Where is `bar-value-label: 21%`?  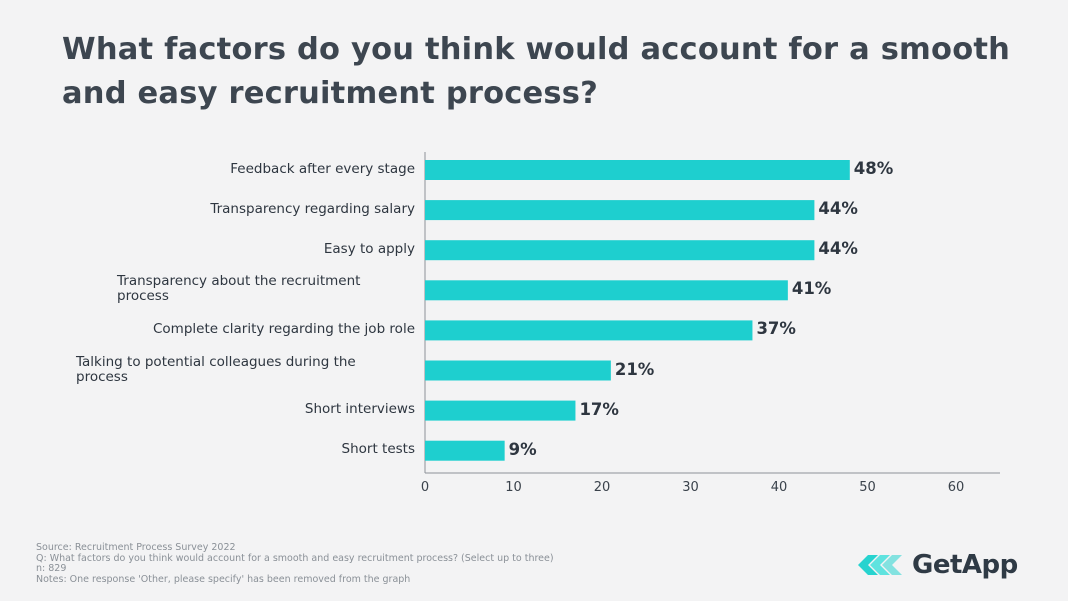
bar-value-label: 21% is located at coordinates (634, 369).